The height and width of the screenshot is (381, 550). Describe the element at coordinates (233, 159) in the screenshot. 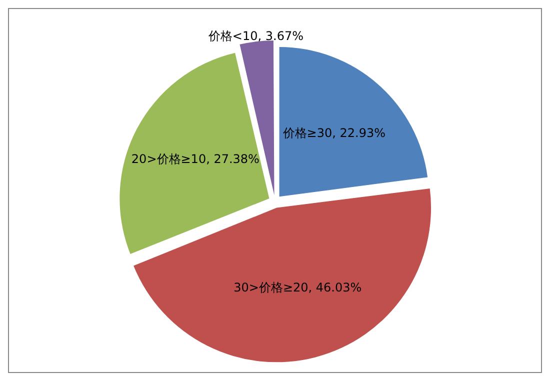

I see `data-label: , 27.38%` at that location.